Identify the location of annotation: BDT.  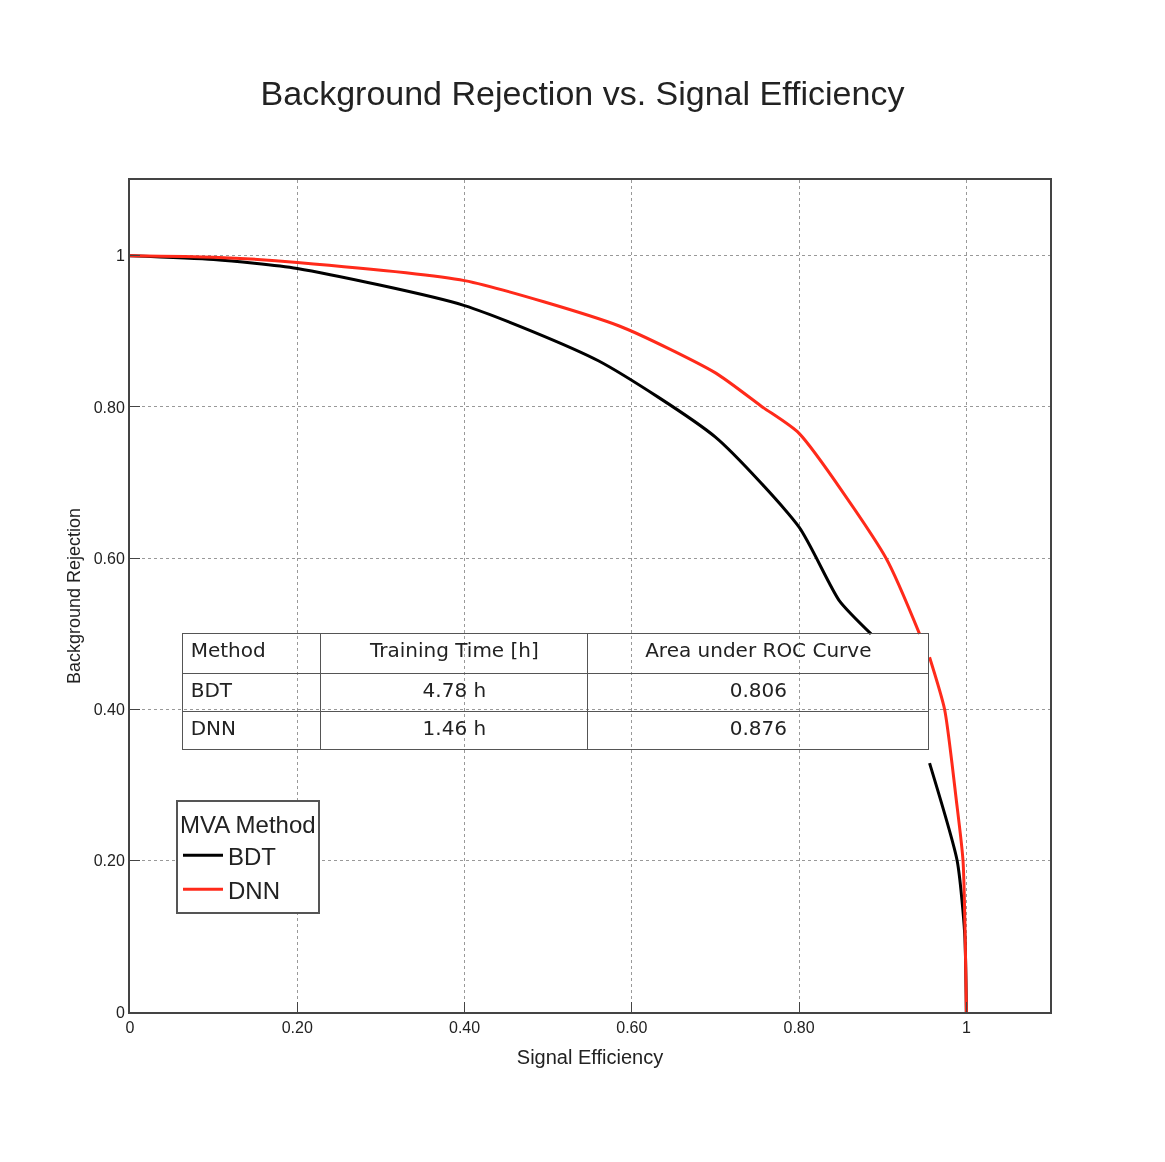
(211, 689).